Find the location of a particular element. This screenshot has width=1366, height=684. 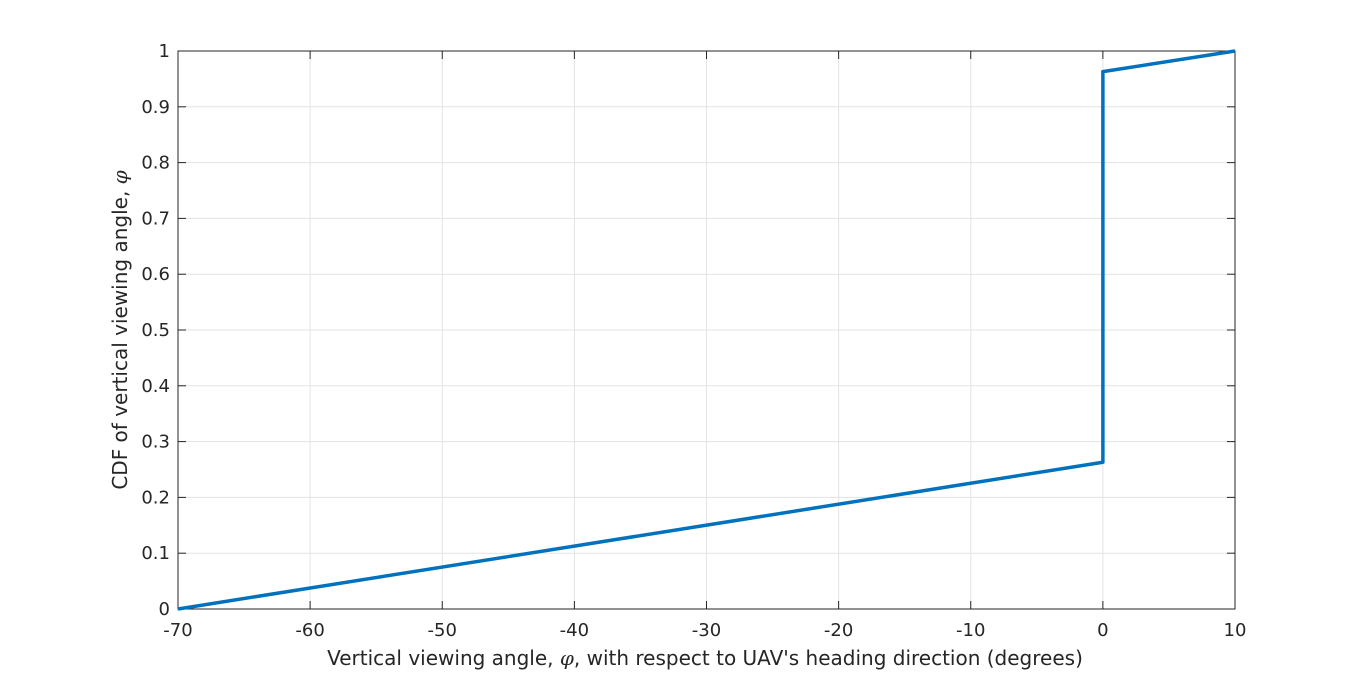

x-tick-label: -10 is located at coordinates (970, 630).